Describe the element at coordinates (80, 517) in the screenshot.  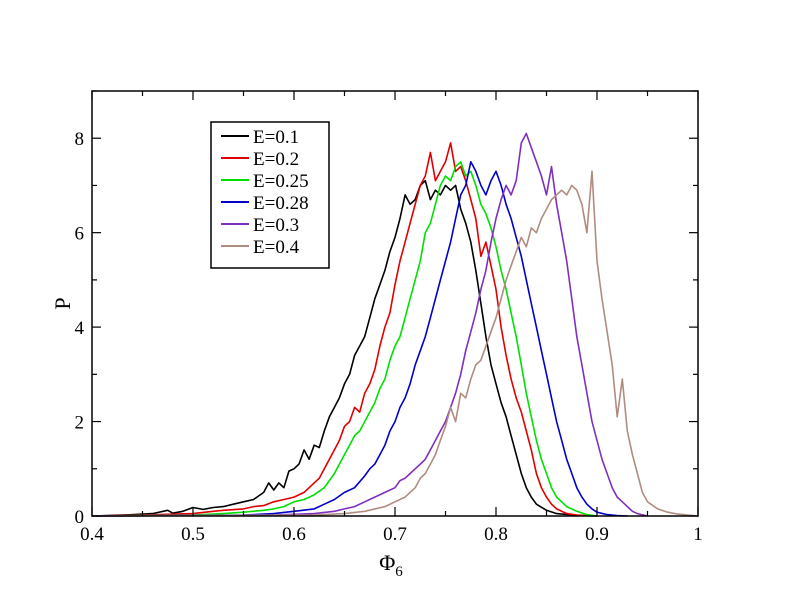
I see `y-tick-label: 0` at that location.